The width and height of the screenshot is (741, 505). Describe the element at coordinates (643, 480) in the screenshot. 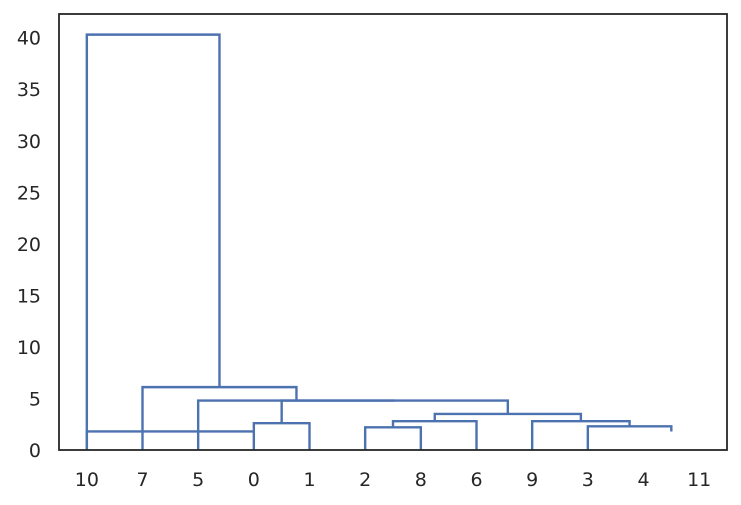

I see `x-tick-label: 4` at that location.